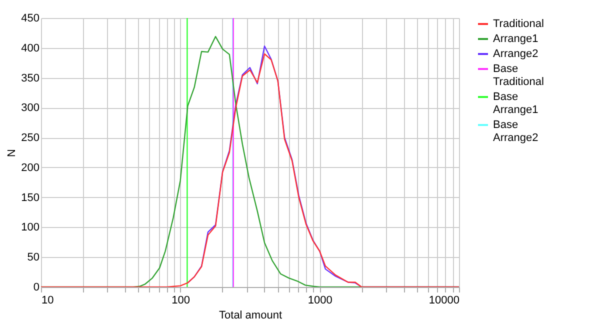 Image resolution: width=600 pixels, height=331 pixels. I want to click on y-tick-label: 400, so click(30, 48).